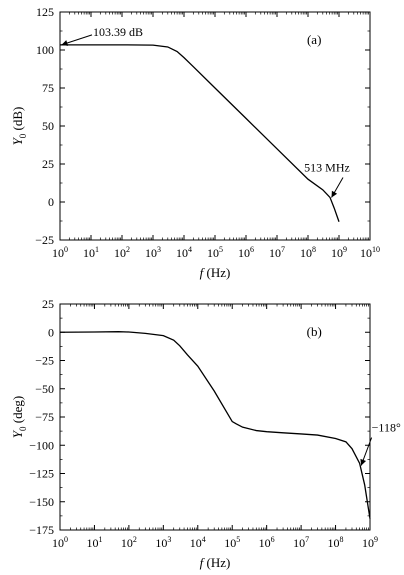 This screenshot has height=575, width=404. Describe the element at coordinates (327, 167) in the screenshot. I see `annotation-label: 513 MHz` at that location.